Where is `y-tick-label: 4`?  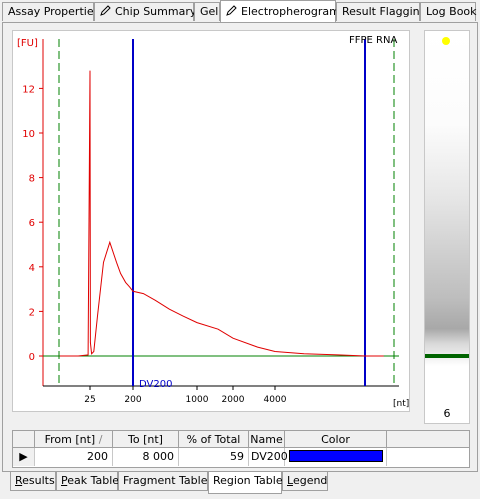 y-tick-label: 4 is located at coordinates (32, 268).